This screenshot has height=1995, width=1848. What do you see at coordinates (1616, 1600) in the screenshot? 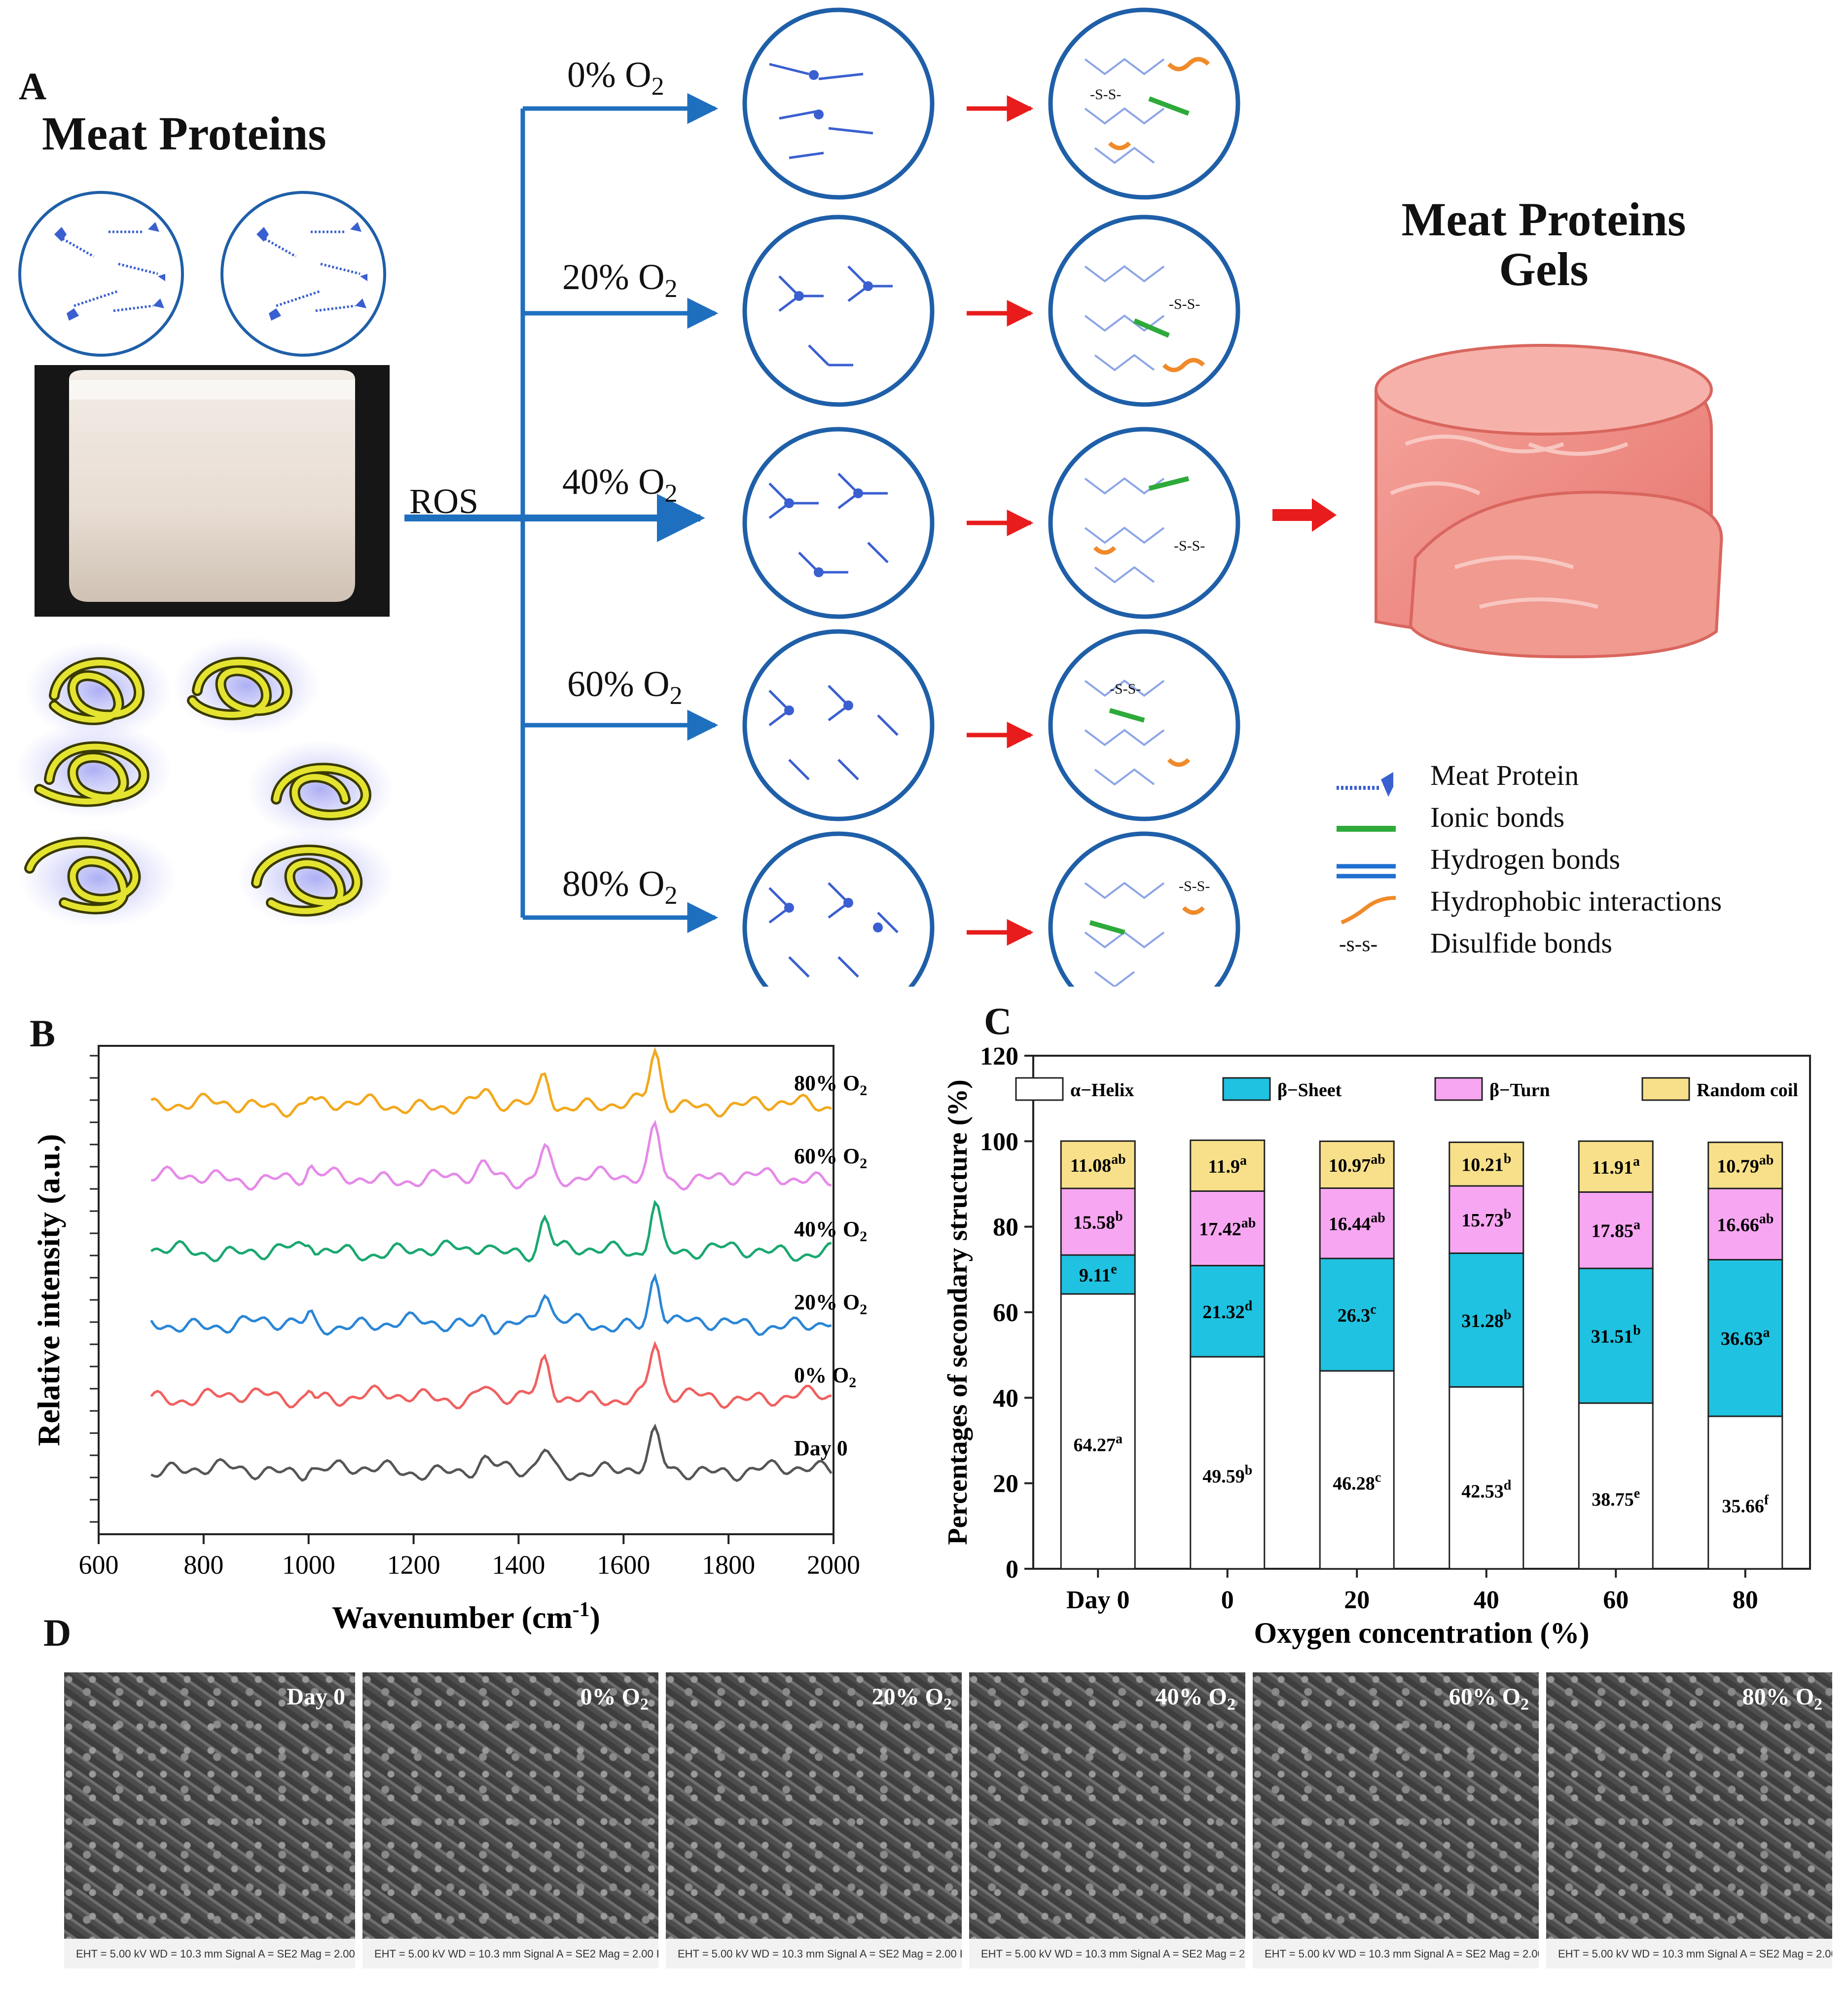
I see `x-tick-label-c: 60` at bounding box center [1616, 1600].